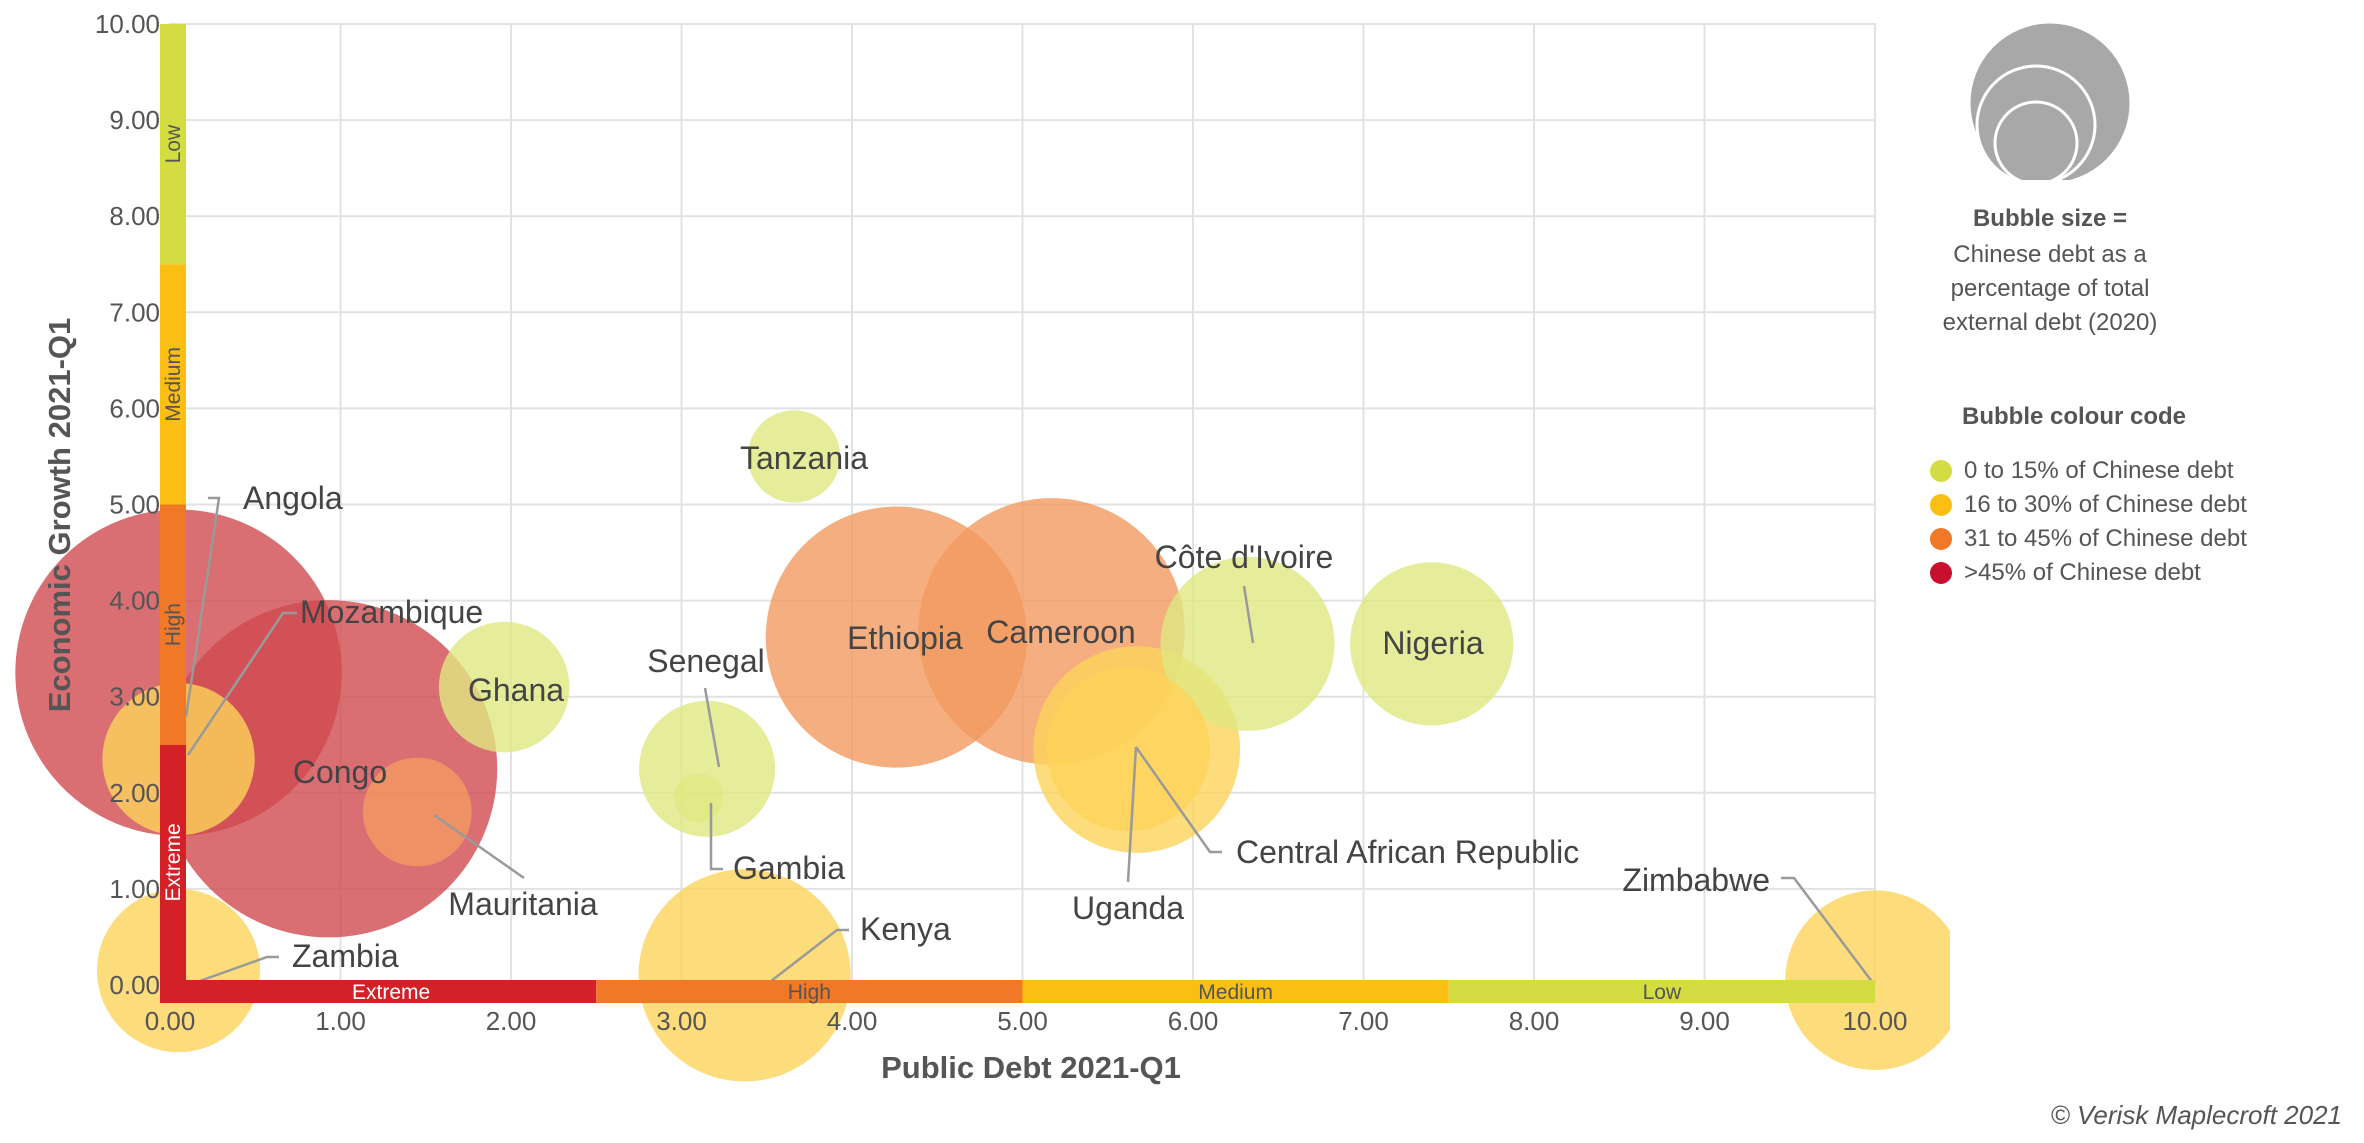 The width and height of the screenshot is (2364, 1143). What do you see at coordinates (804, 458) in the screenshot?
I see `bubble-label: Tanzania` at bounding box center [804, 458].